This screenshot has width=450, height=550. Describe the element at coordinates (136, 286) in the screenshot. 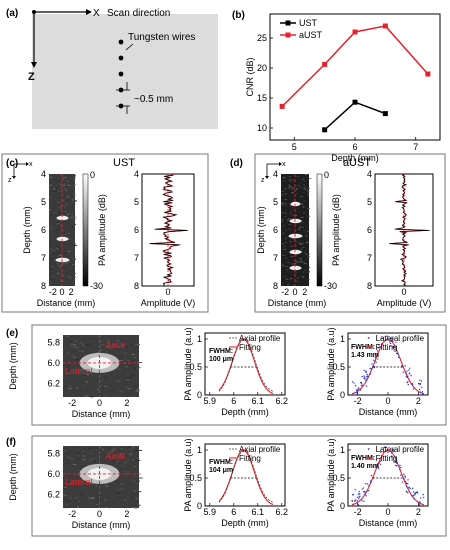

I see `profile-depth-tick-label: 8` at that location.